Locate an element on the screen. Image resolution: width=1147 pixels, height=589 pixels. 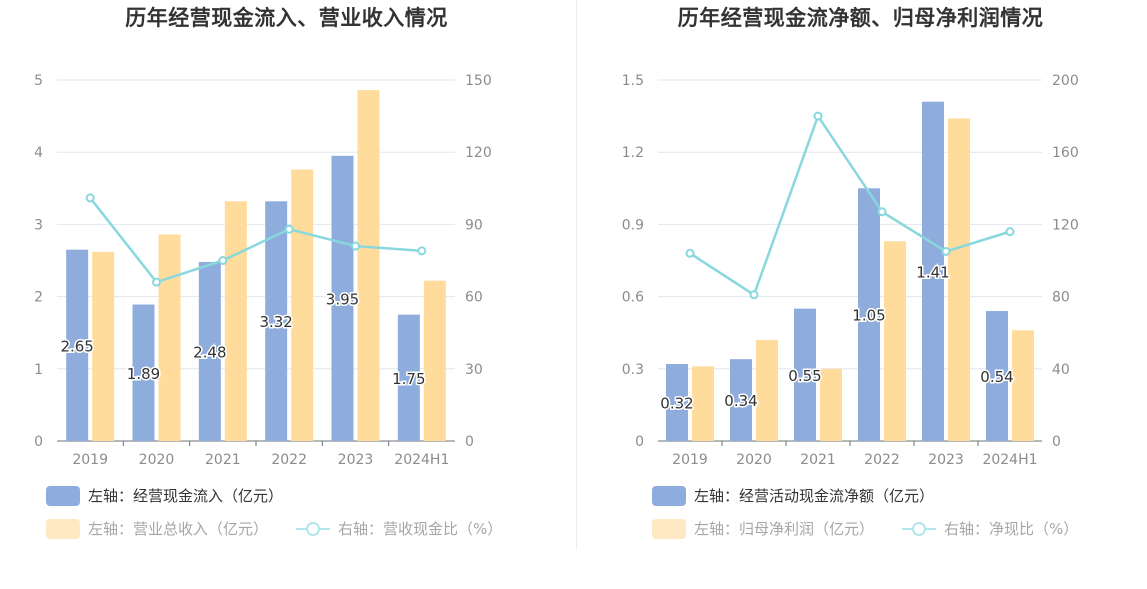
y-right-tick-label: 90 is located at coordinates (474, 225).